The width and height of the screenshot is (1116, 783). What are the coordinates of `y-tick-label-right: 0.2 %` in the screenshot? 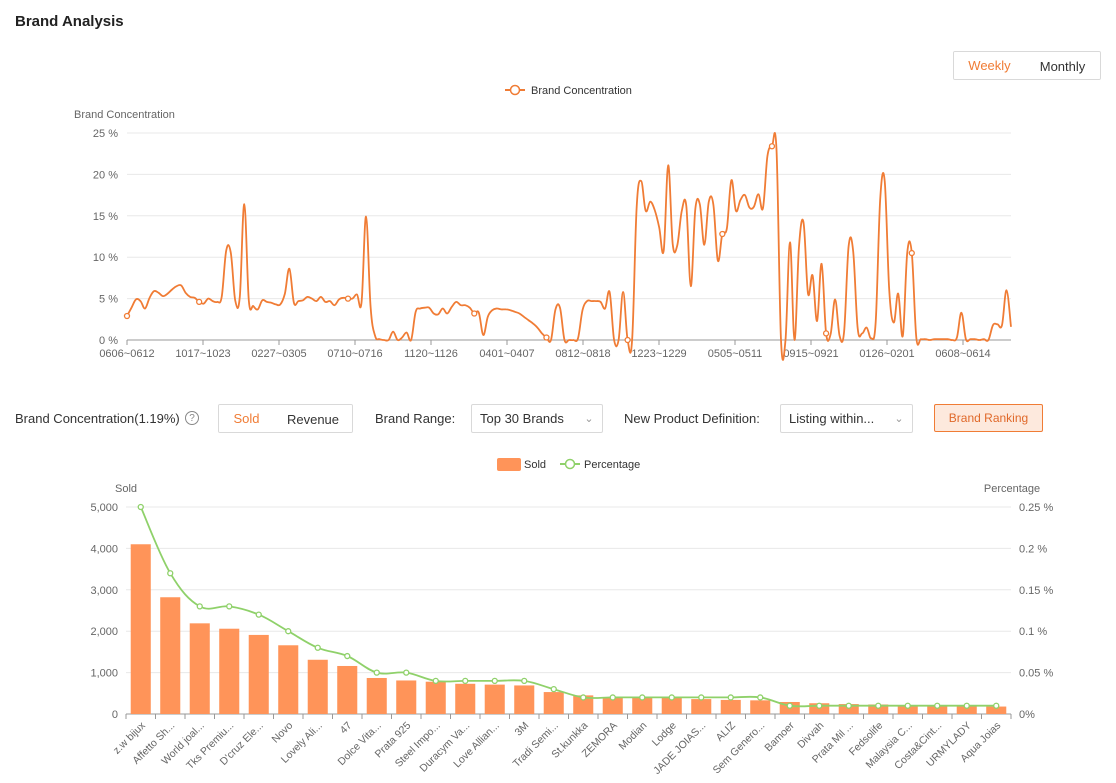 It's located at (1033, 549).